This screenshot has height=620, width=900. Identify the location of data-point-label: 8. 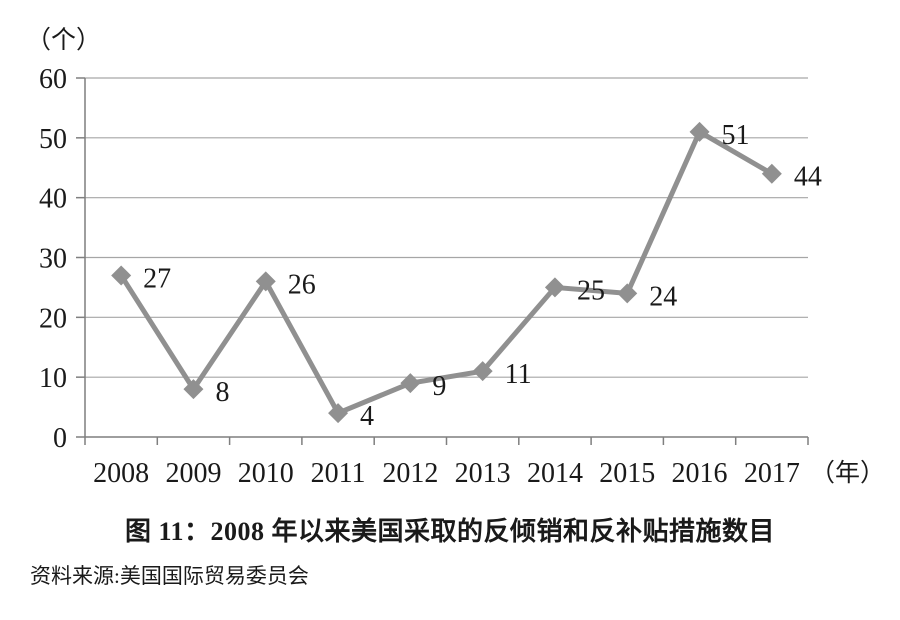
(222, 392).